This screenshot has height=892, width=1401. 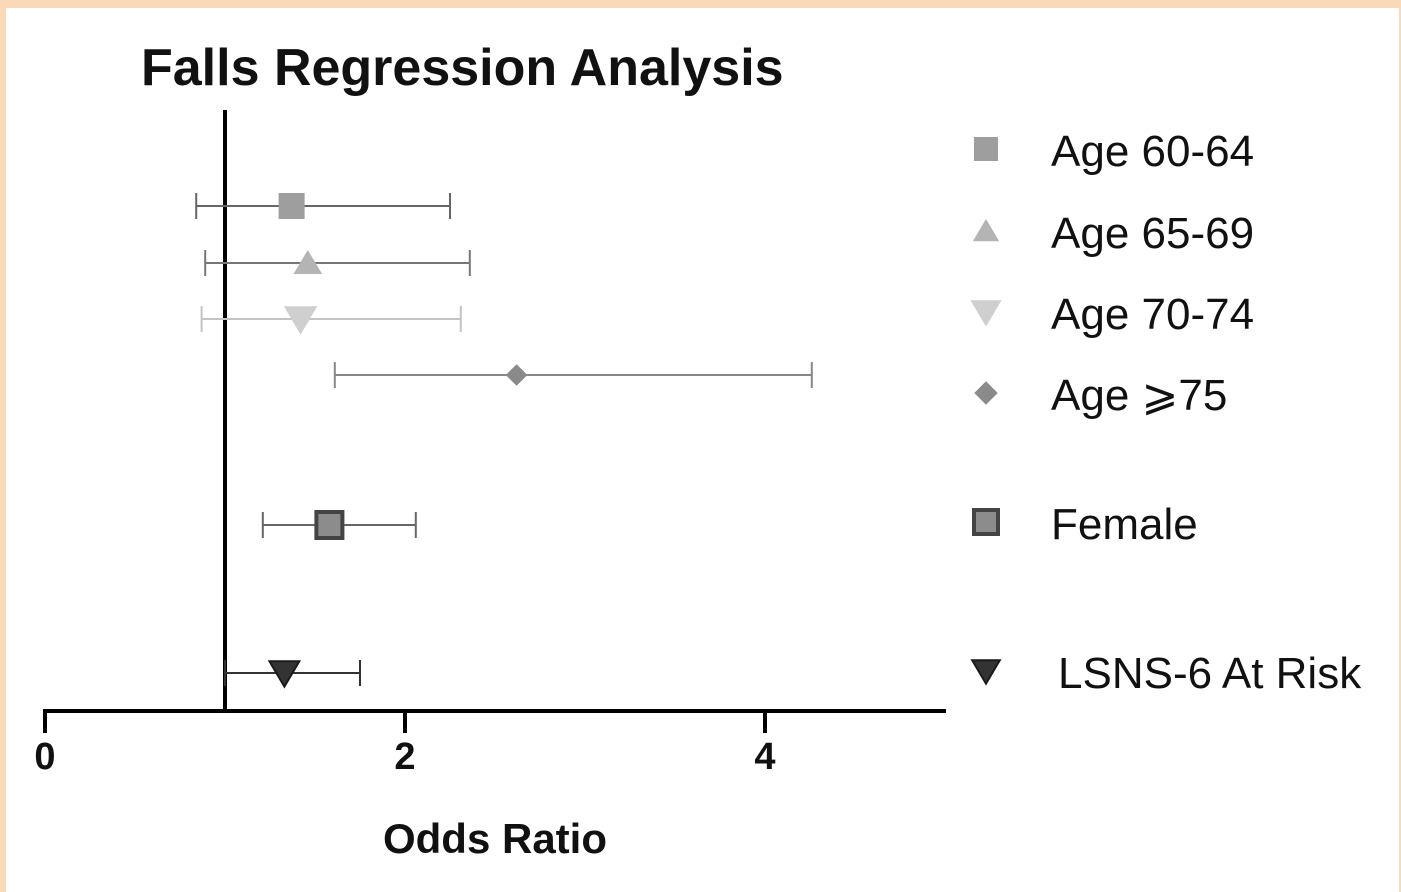 I want to click on chart-title: Falls Regression Analysis, so click(x=462, y=68).